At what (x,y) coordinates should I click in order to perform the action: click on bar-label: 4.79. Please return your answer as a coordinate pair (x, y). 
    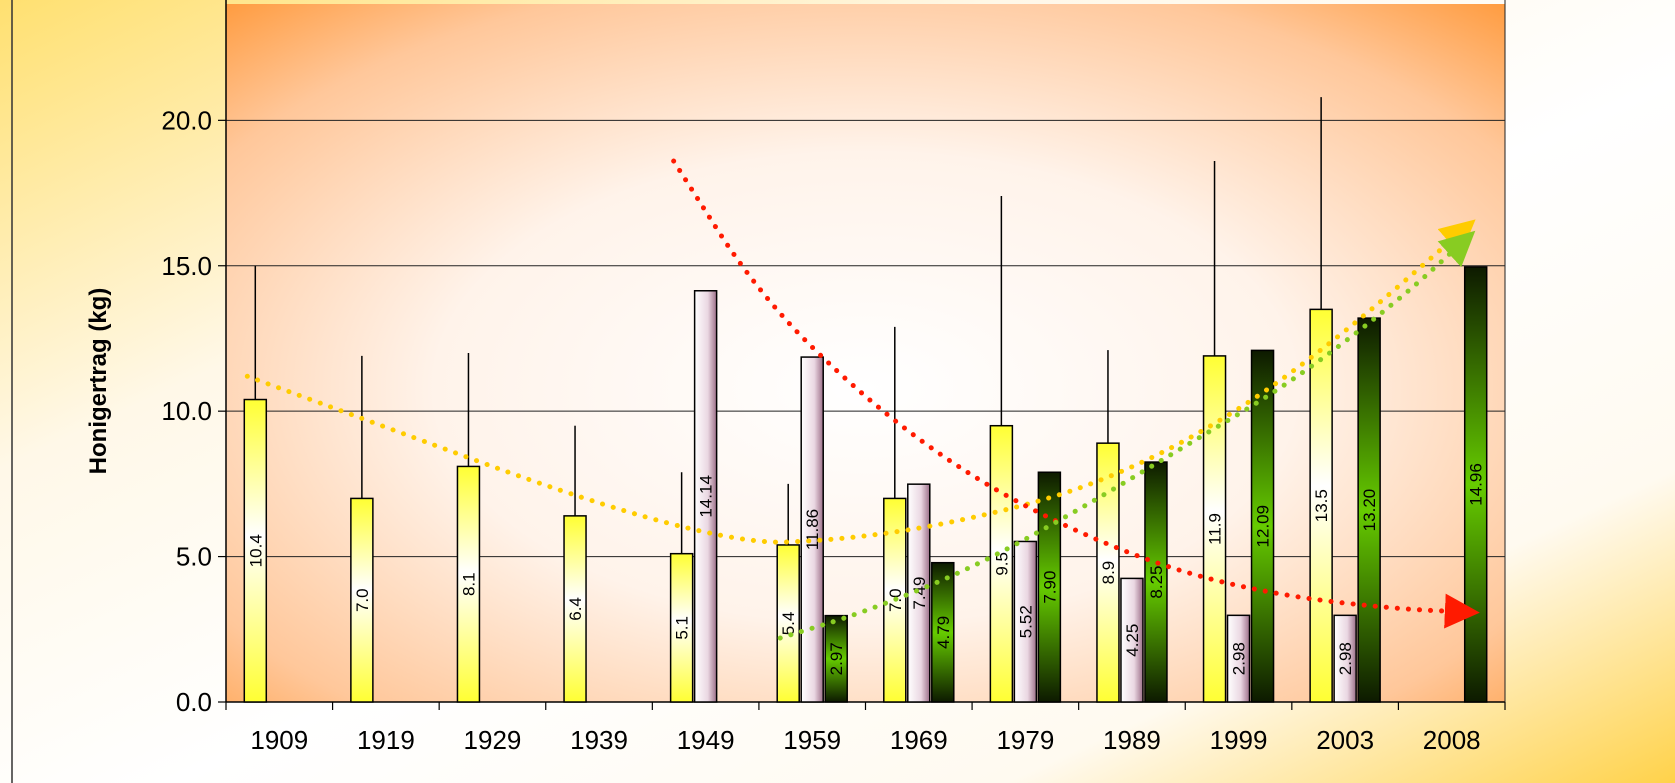
    Looking at the image, I should click on (943, 632).